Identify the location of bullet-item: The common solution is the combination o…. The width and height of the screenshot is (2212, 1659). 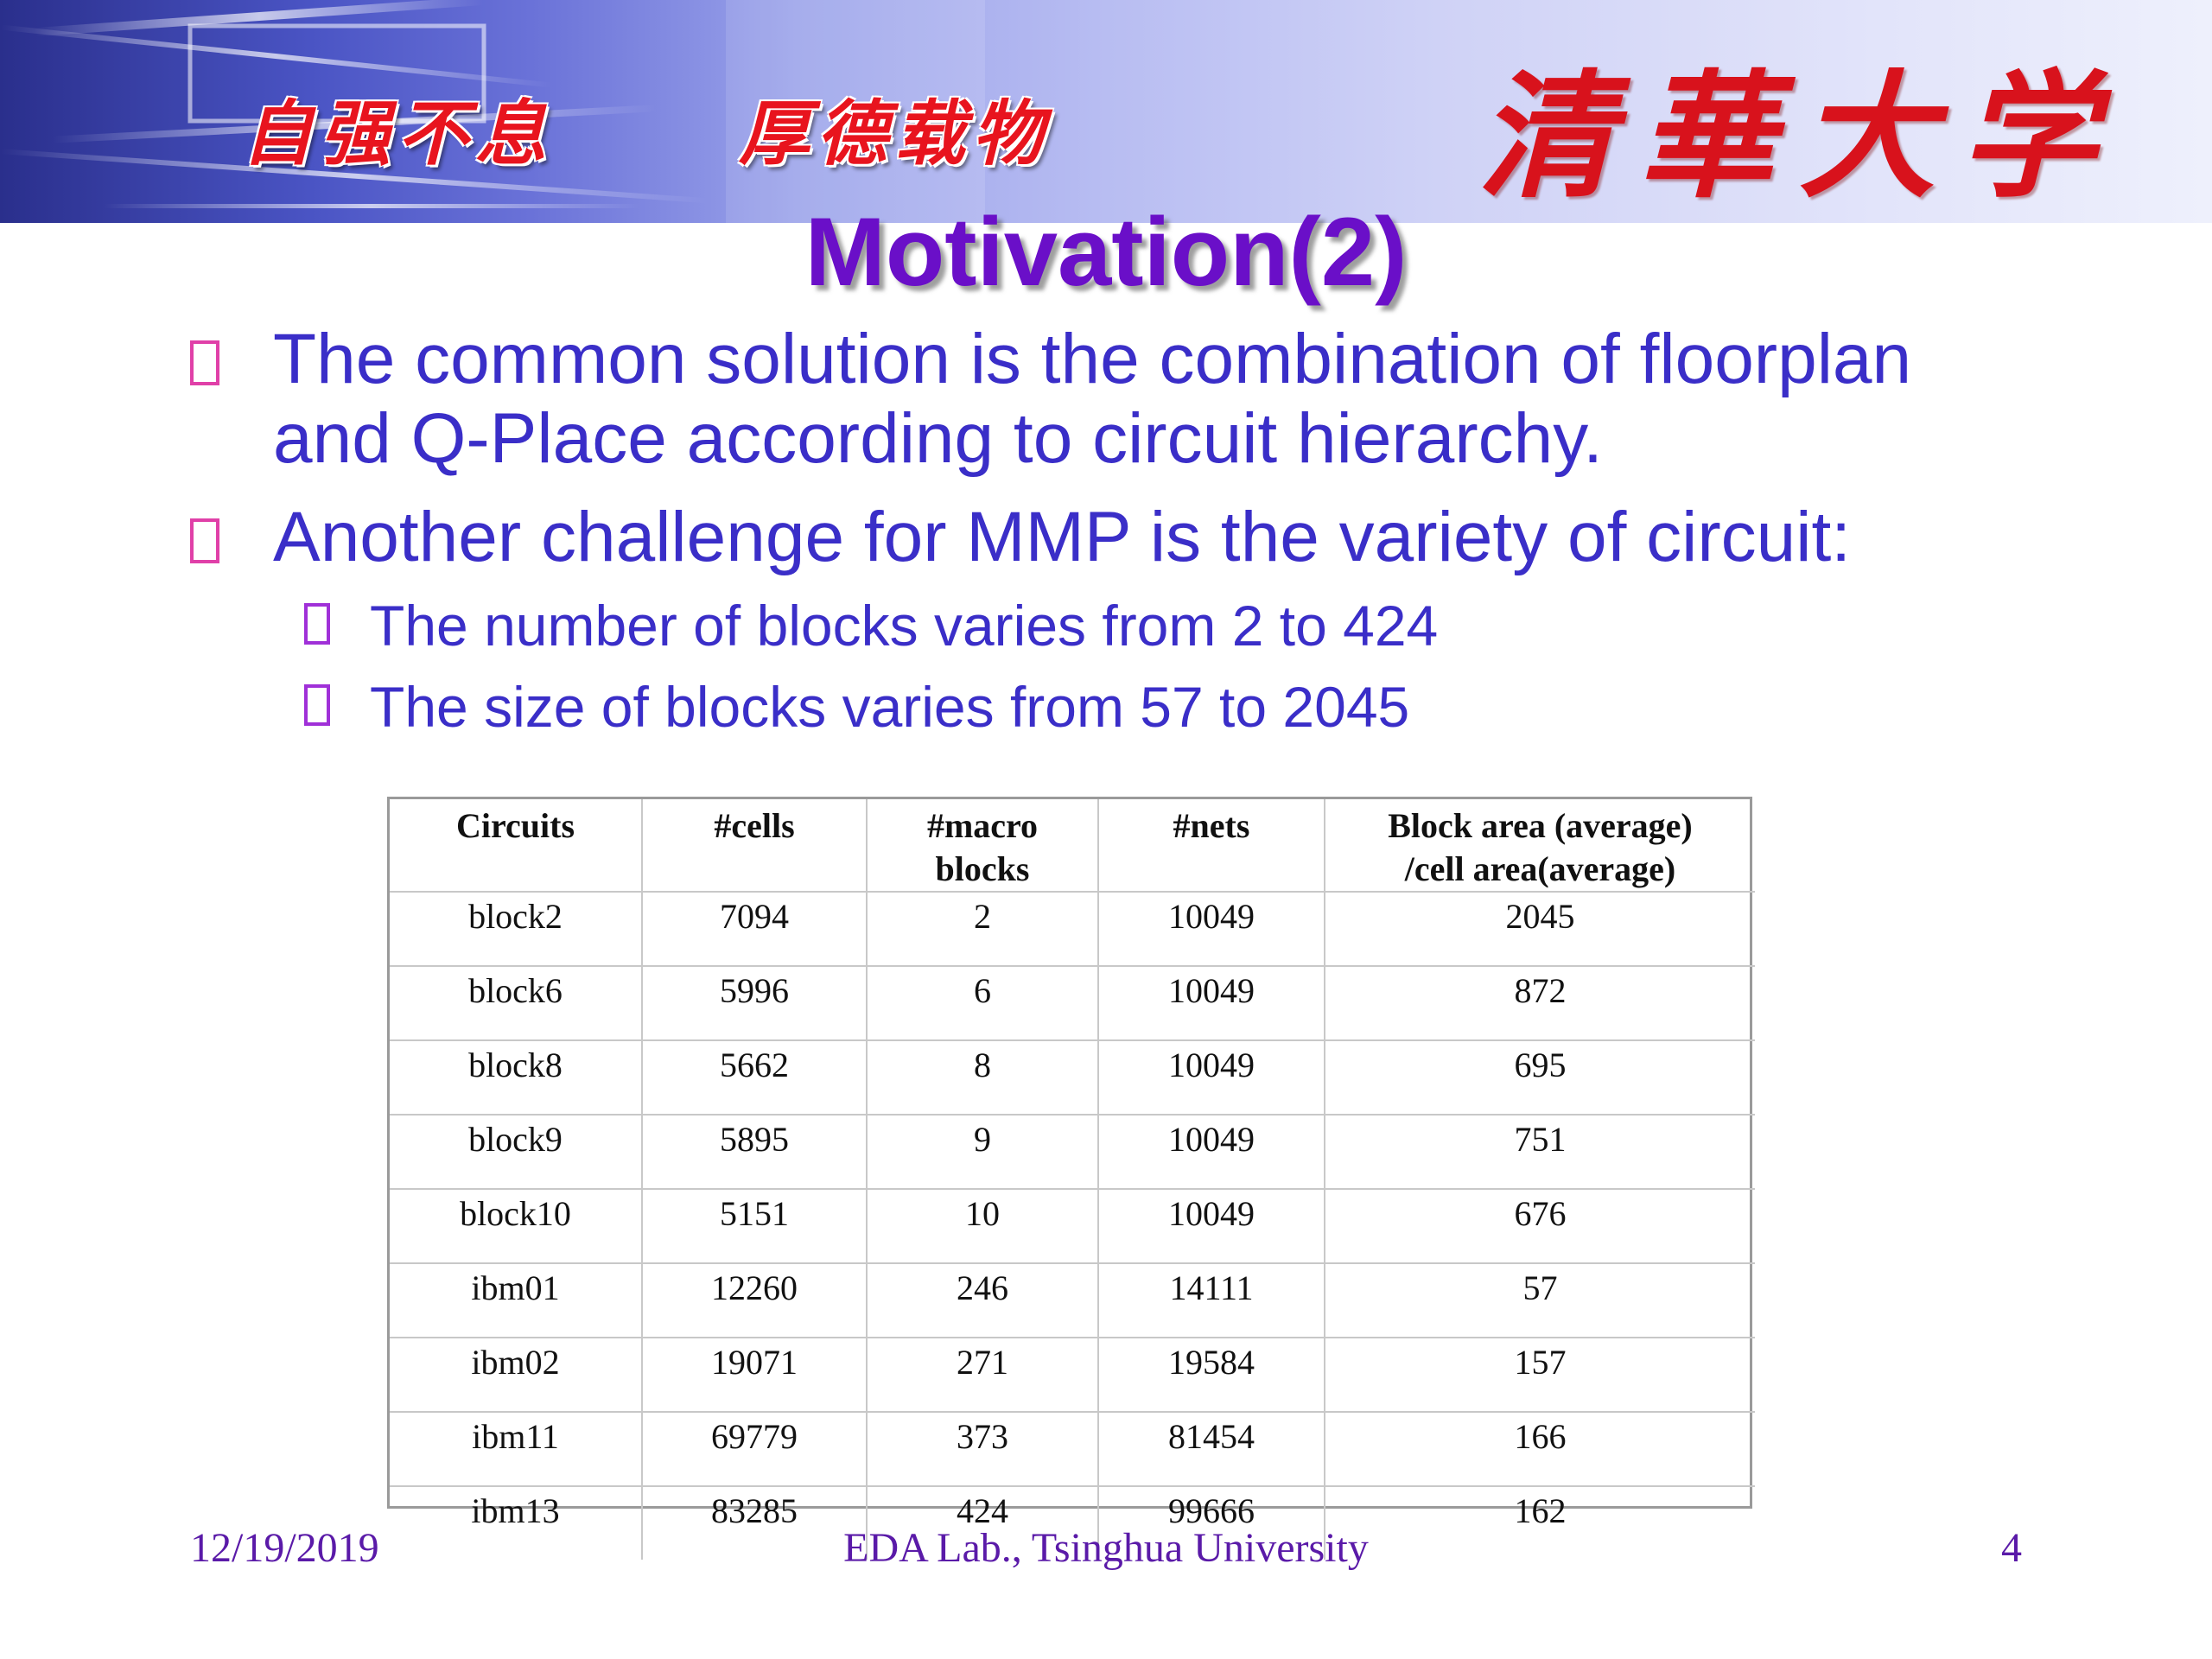
(1104, 399).